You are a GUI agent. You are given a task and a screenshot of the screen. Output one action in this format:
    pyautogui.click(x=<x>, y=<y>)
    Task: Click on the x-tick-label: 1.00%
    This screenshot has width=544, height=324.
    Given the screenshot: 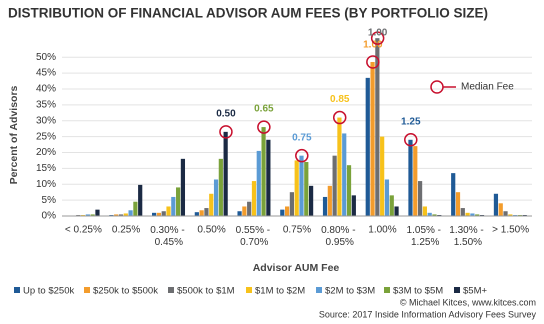 What is the action you would take?
    pyautogui.click(x=382, y=230)
    